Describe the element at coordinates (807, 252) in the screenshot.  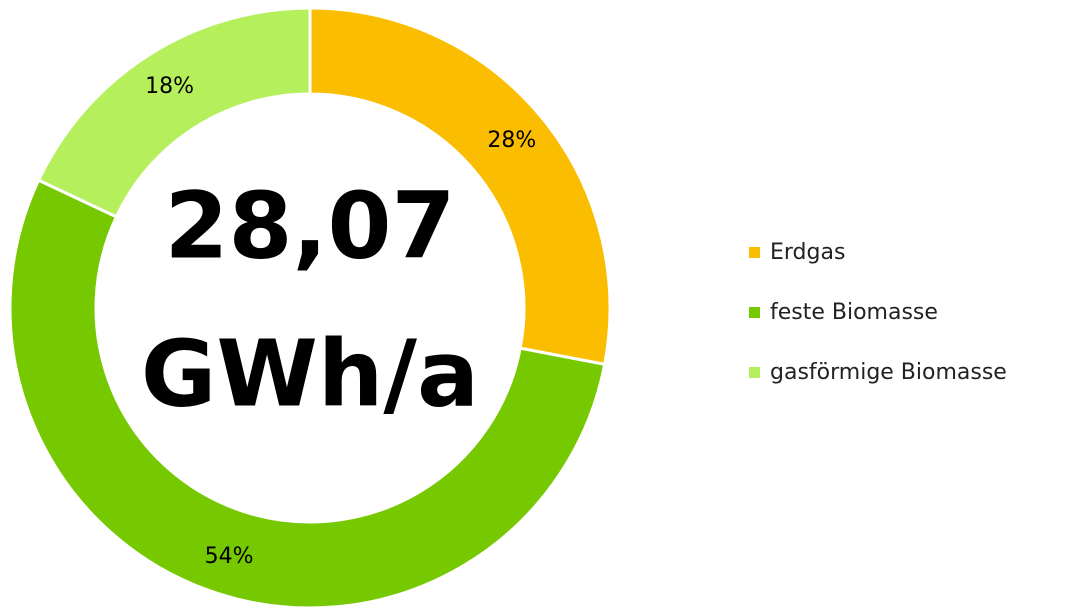
I see `legend-text: Erdgas` at that location.